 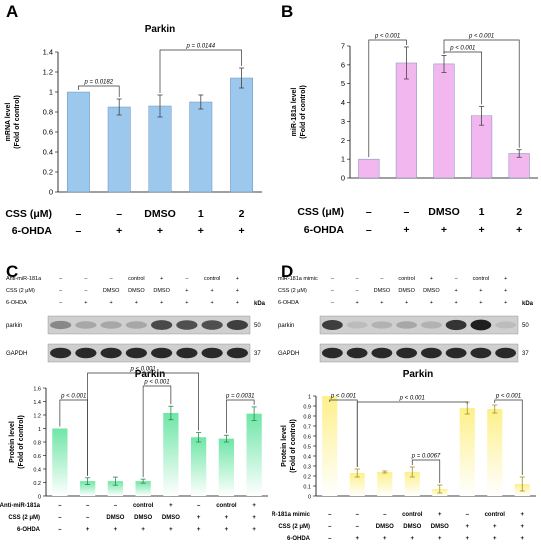 I want to click on condition-cell: 2, so click(x=519, y=212).